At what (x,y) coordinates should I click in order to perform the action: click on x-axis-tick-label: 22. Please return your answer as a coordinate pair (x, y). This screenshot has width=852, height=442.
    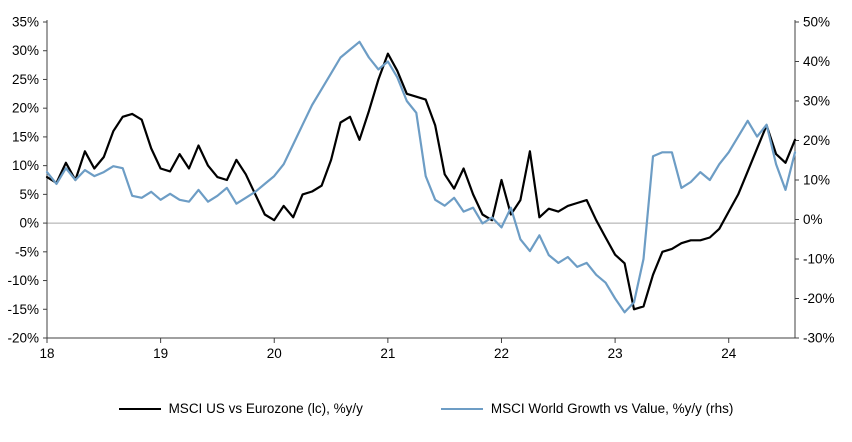
    Looking at the image, I should click on (501, 353).